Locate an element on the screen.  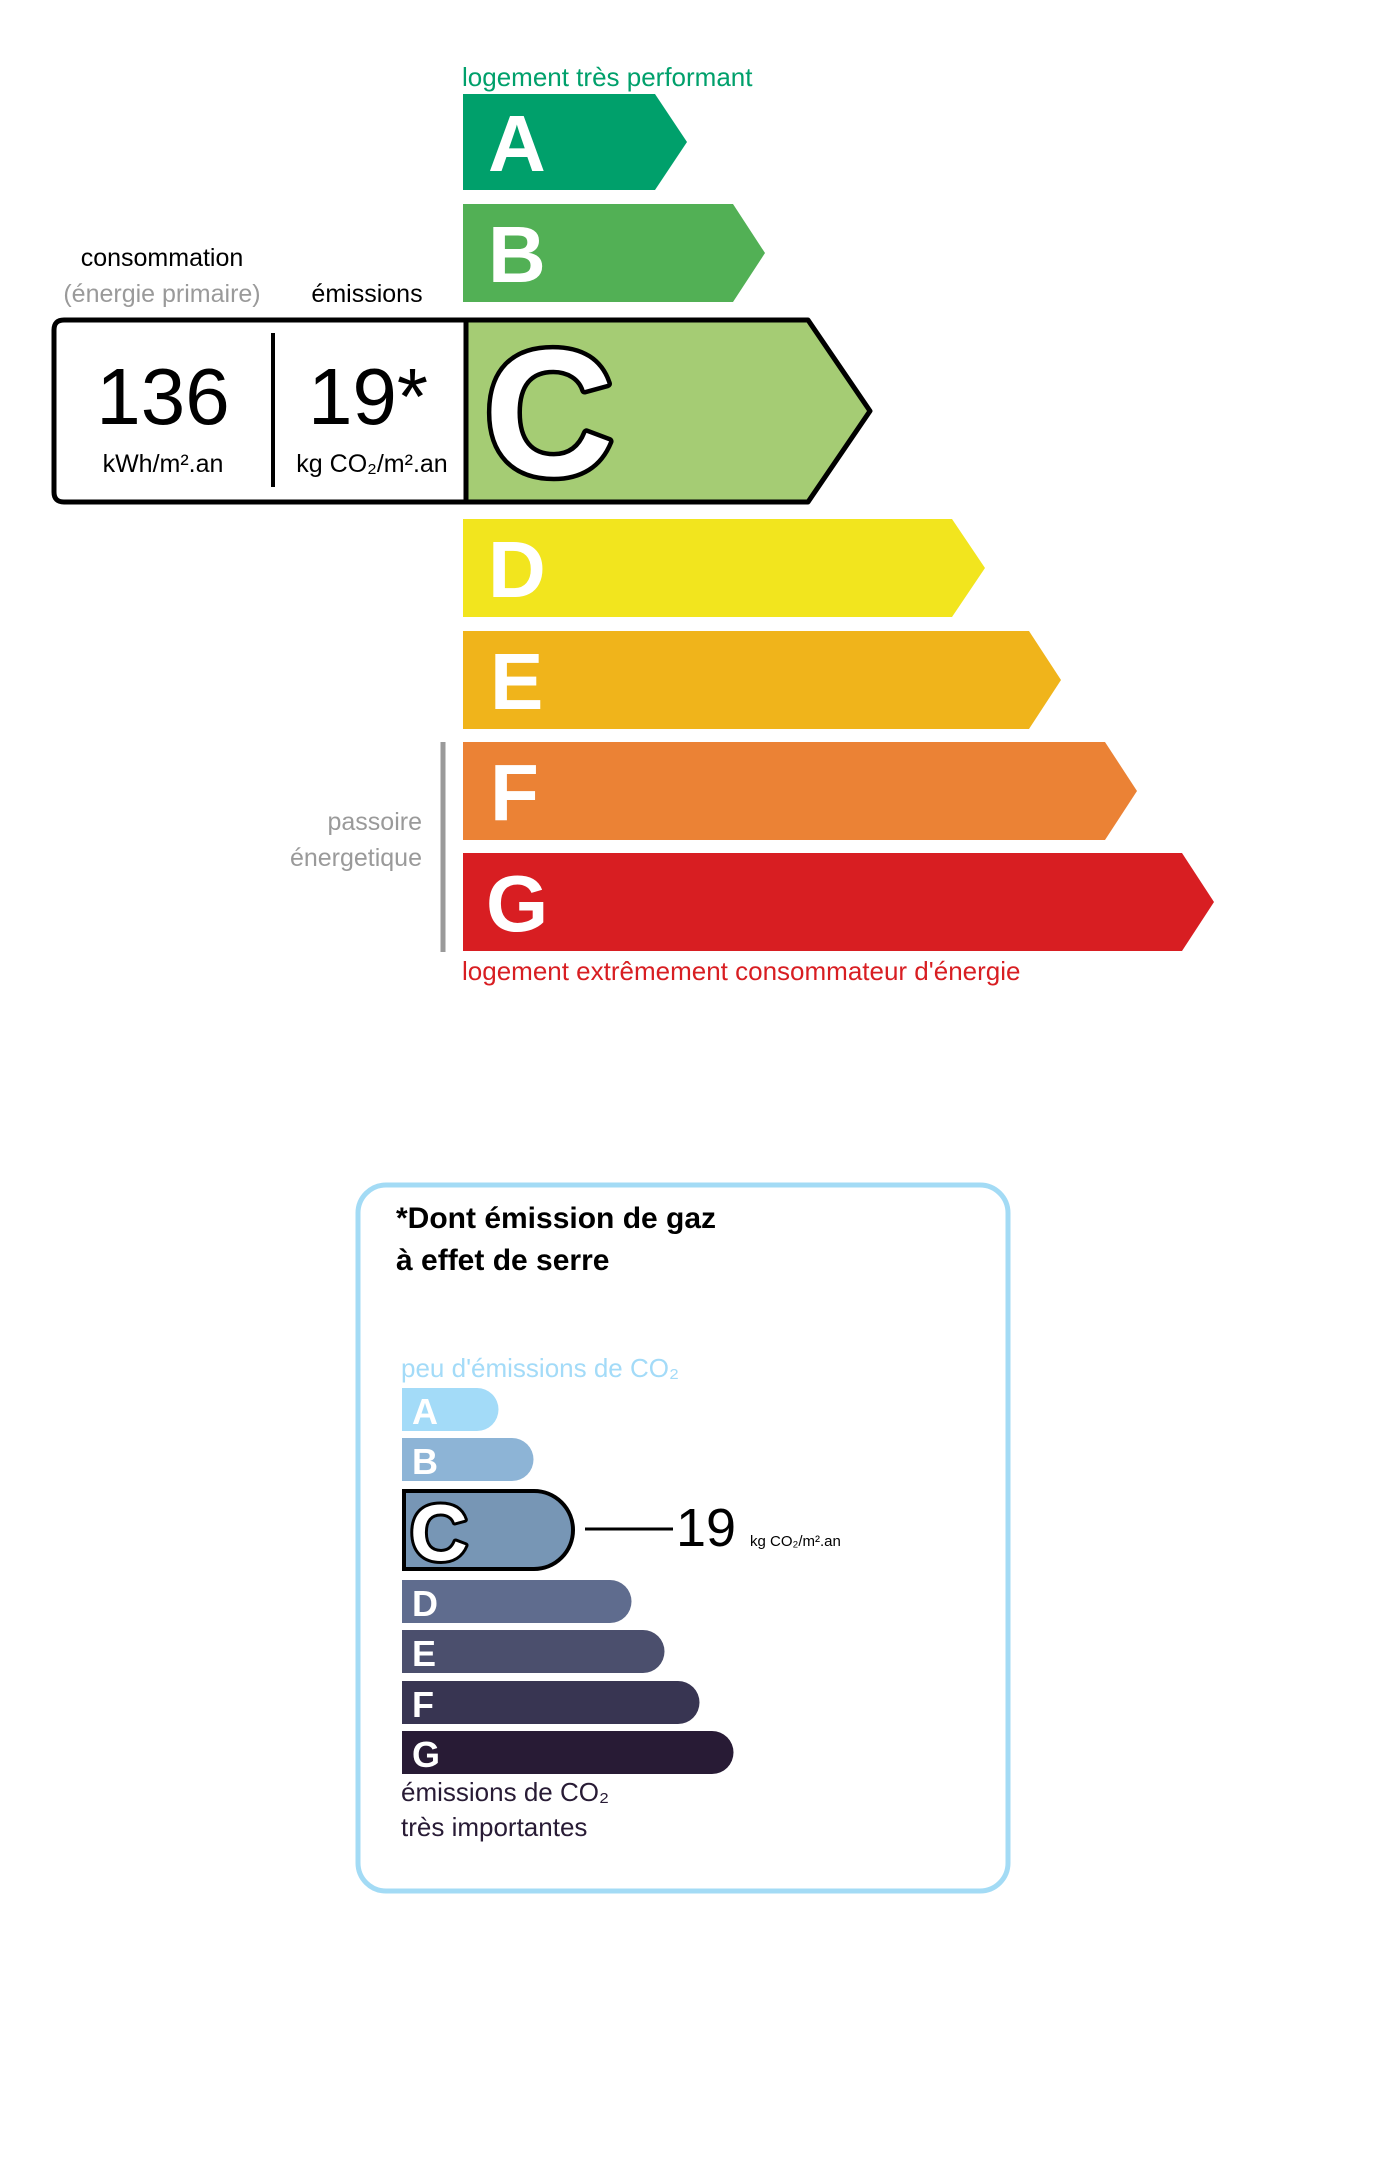
ghg-letter-b: B is located at coordinates (425, 1461).